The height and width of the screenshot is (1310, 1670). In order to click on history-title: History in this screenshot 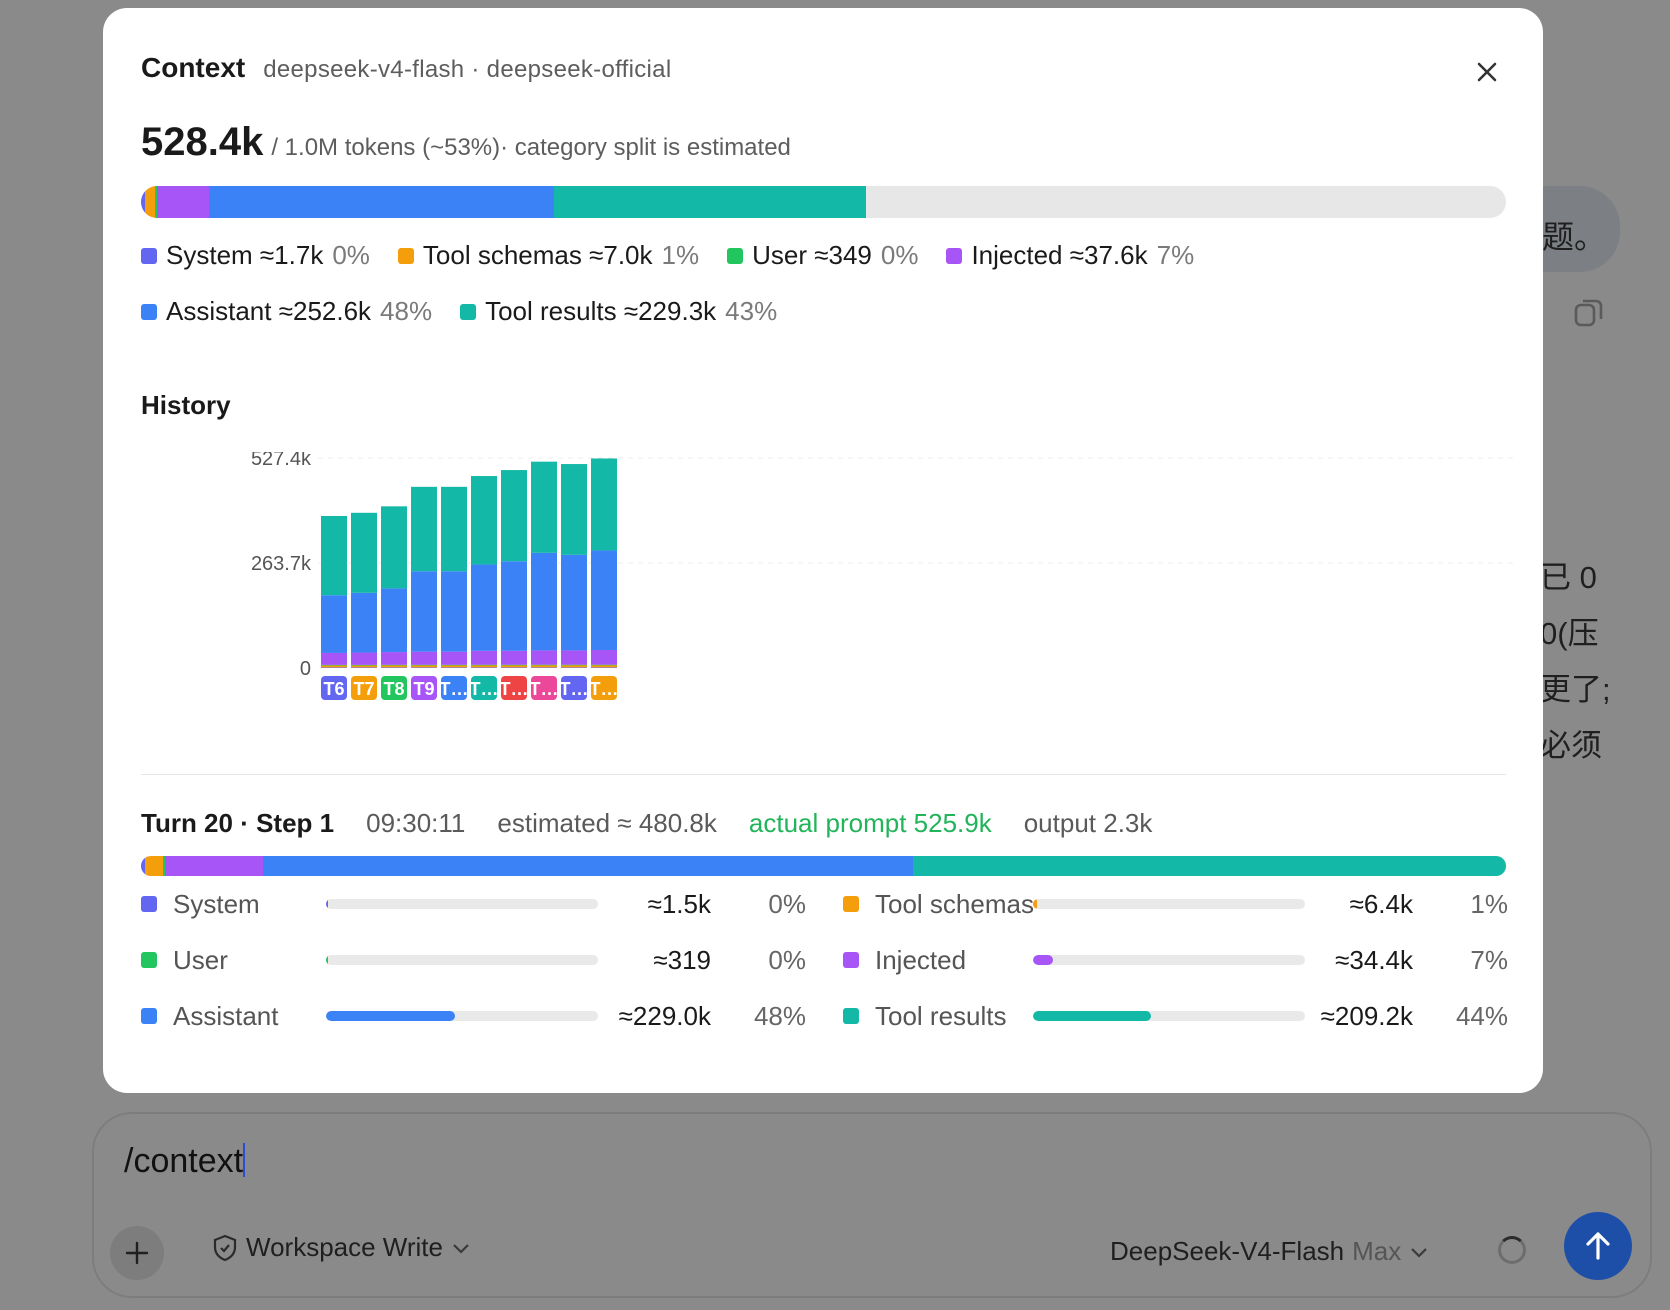, I will do `click(186, 405)`.